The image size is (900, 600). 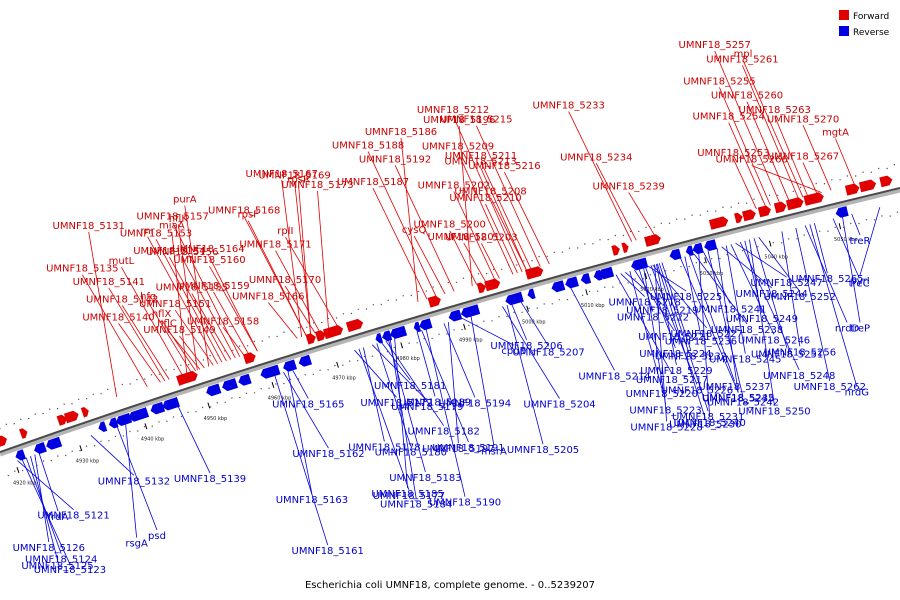 What do you see at coordinates (752, 160) in the screenshot?
I see `forward-gene-label: UMNF18_5266` at bounding box center [752, 160].